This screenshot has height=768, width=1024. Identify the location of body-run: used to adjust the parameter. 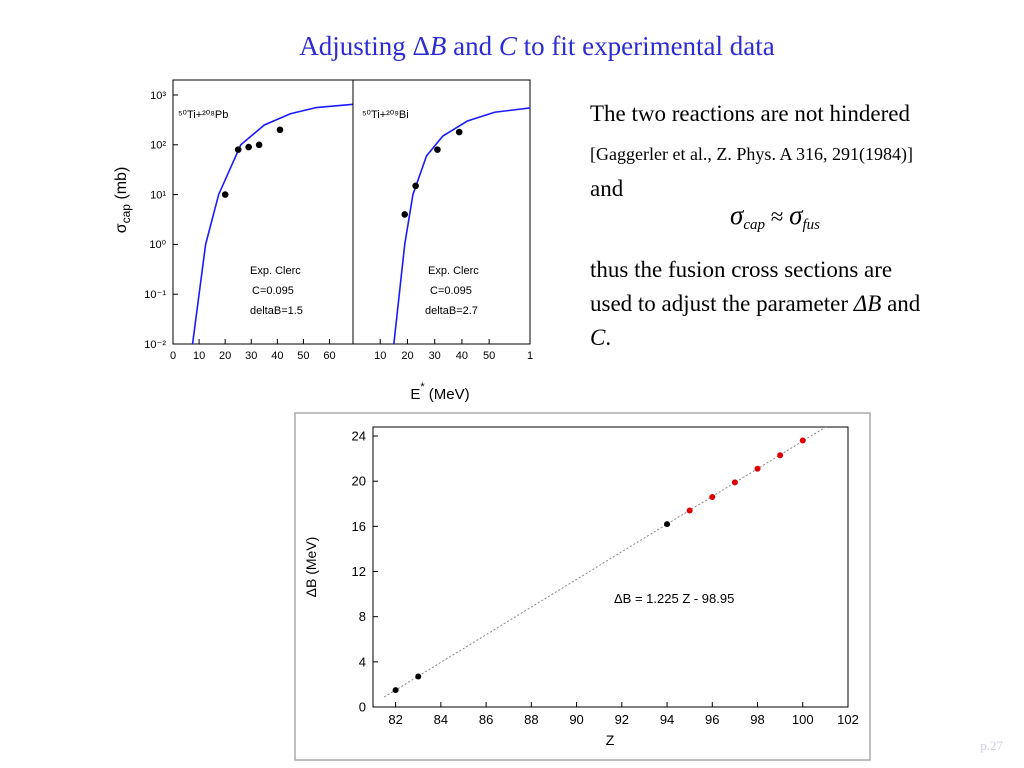
(722, 303).